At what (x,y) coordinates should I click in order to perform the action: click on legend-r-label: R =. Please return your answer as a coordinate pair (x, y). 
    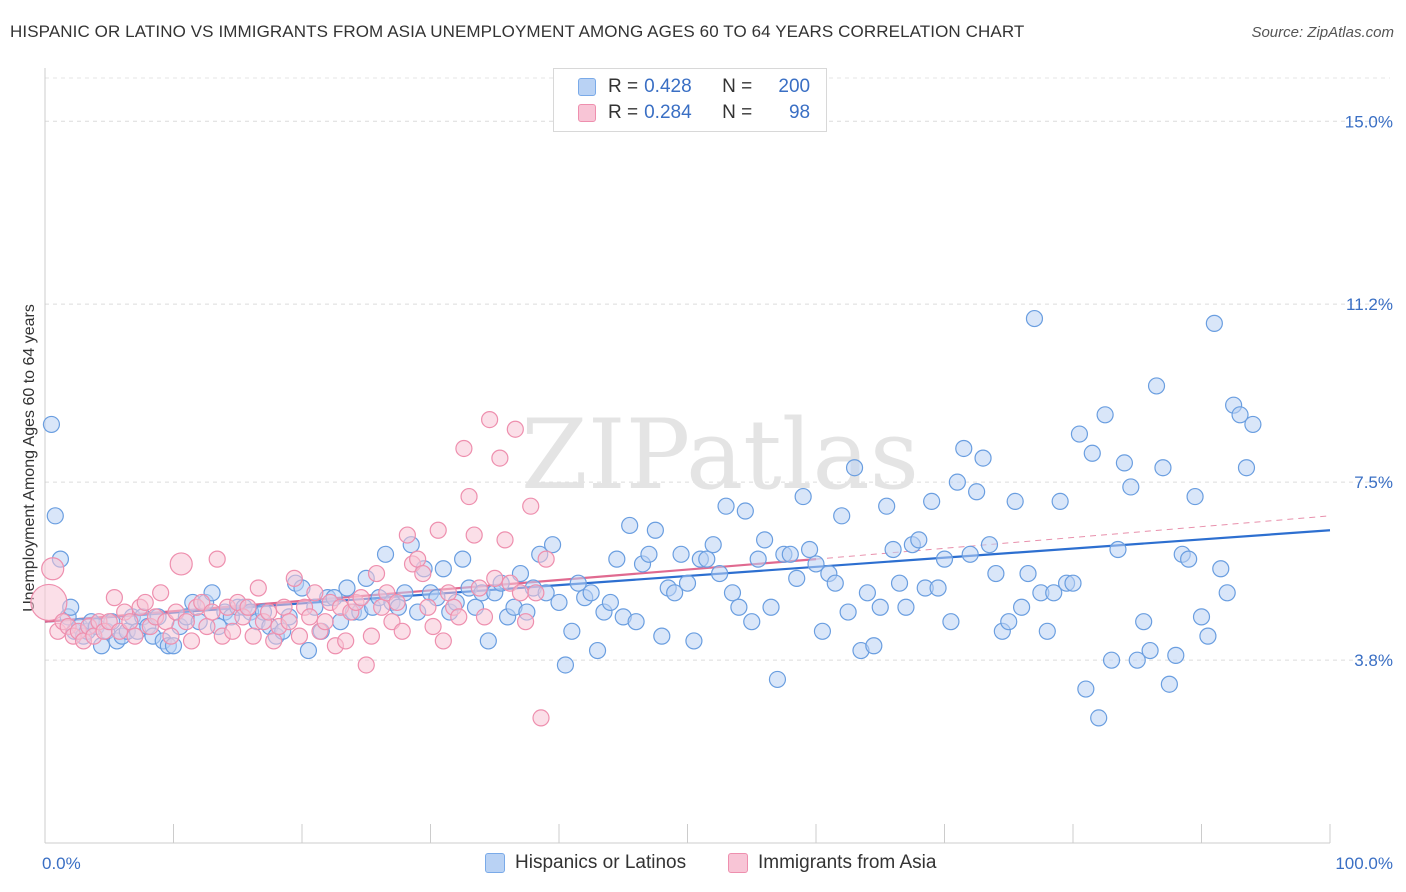
    Looking at the image, I should click on (623, 86).